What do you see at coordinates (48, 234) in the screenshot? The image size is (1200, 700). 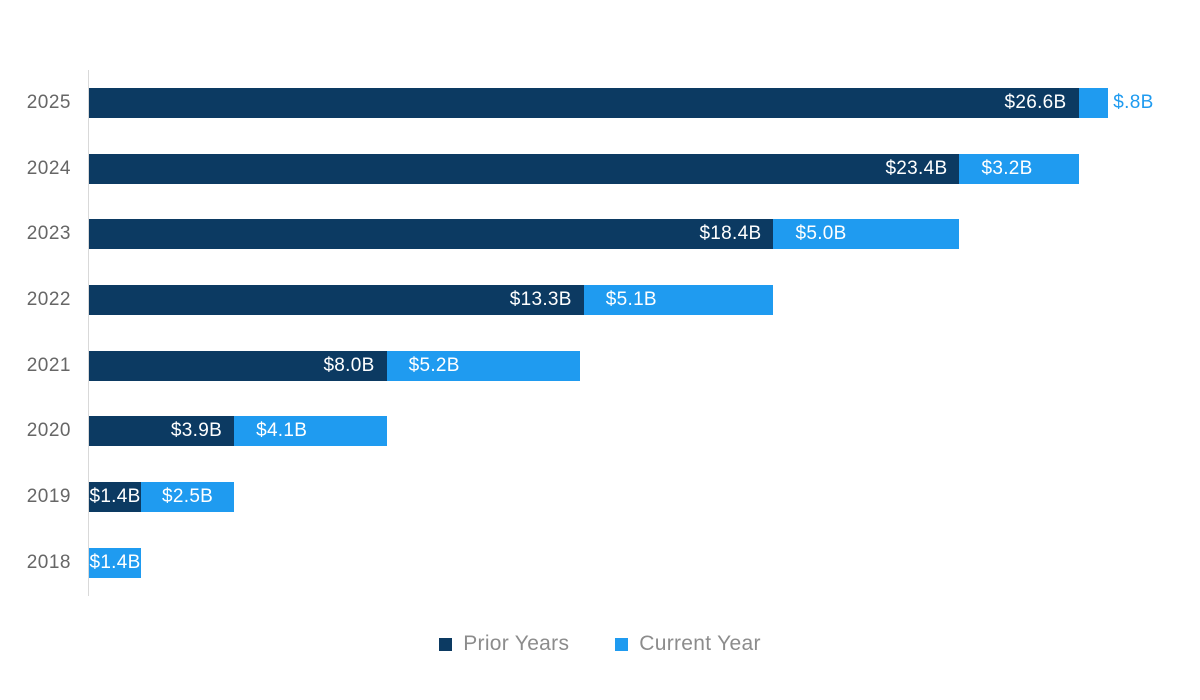 I see `year-axis-label: 2023` at bounding box center [48, 234].